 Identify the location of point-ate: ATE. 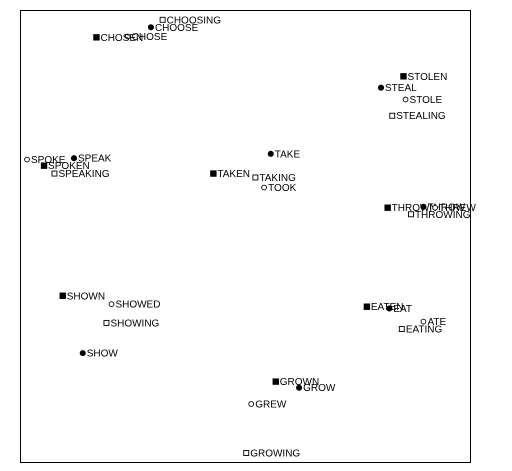
(433, 322).